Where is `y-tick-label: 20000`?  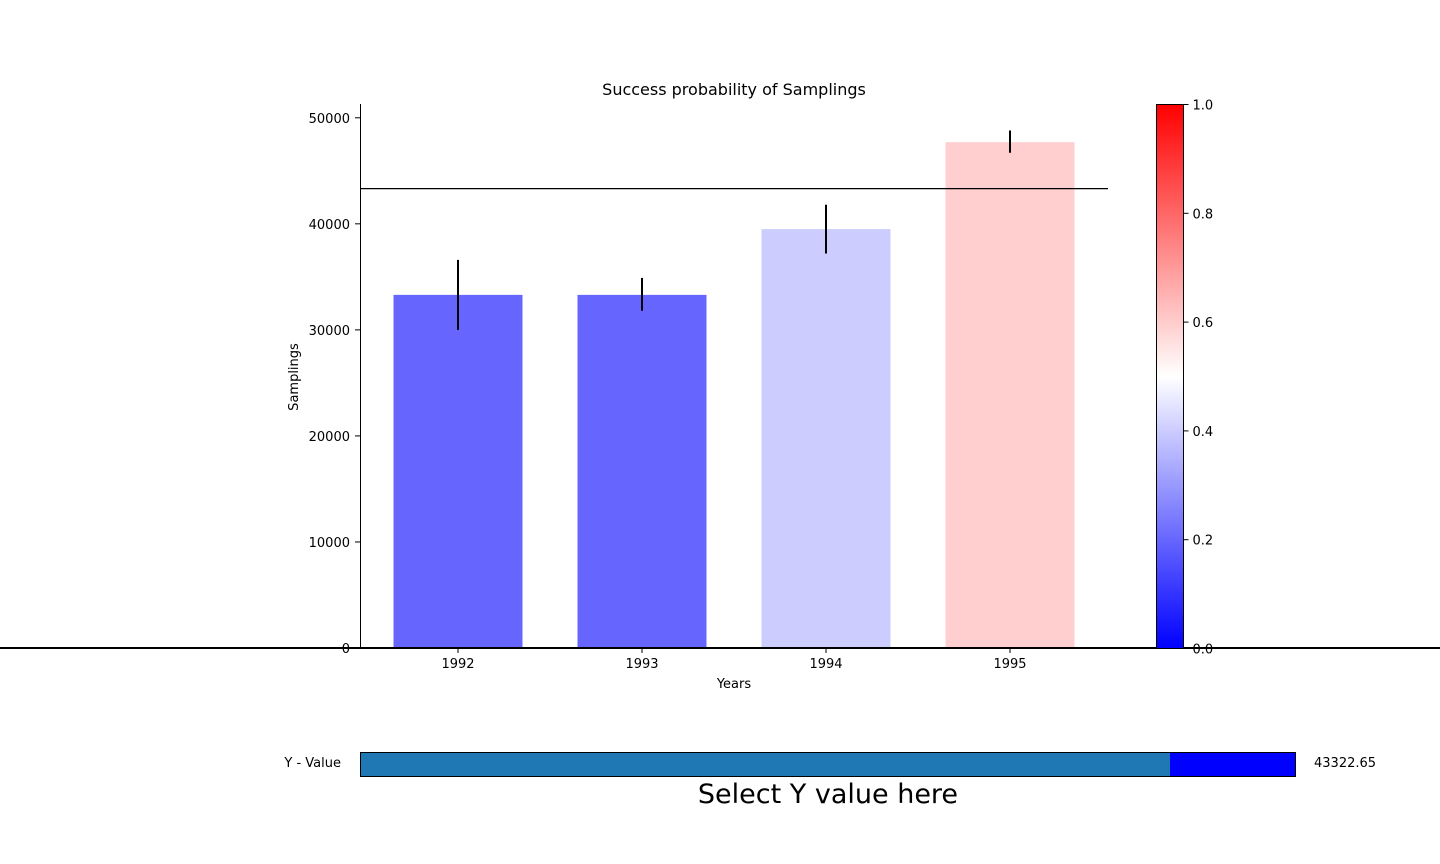
y-tick-label: 20000 is located at coordinates (329, 437).